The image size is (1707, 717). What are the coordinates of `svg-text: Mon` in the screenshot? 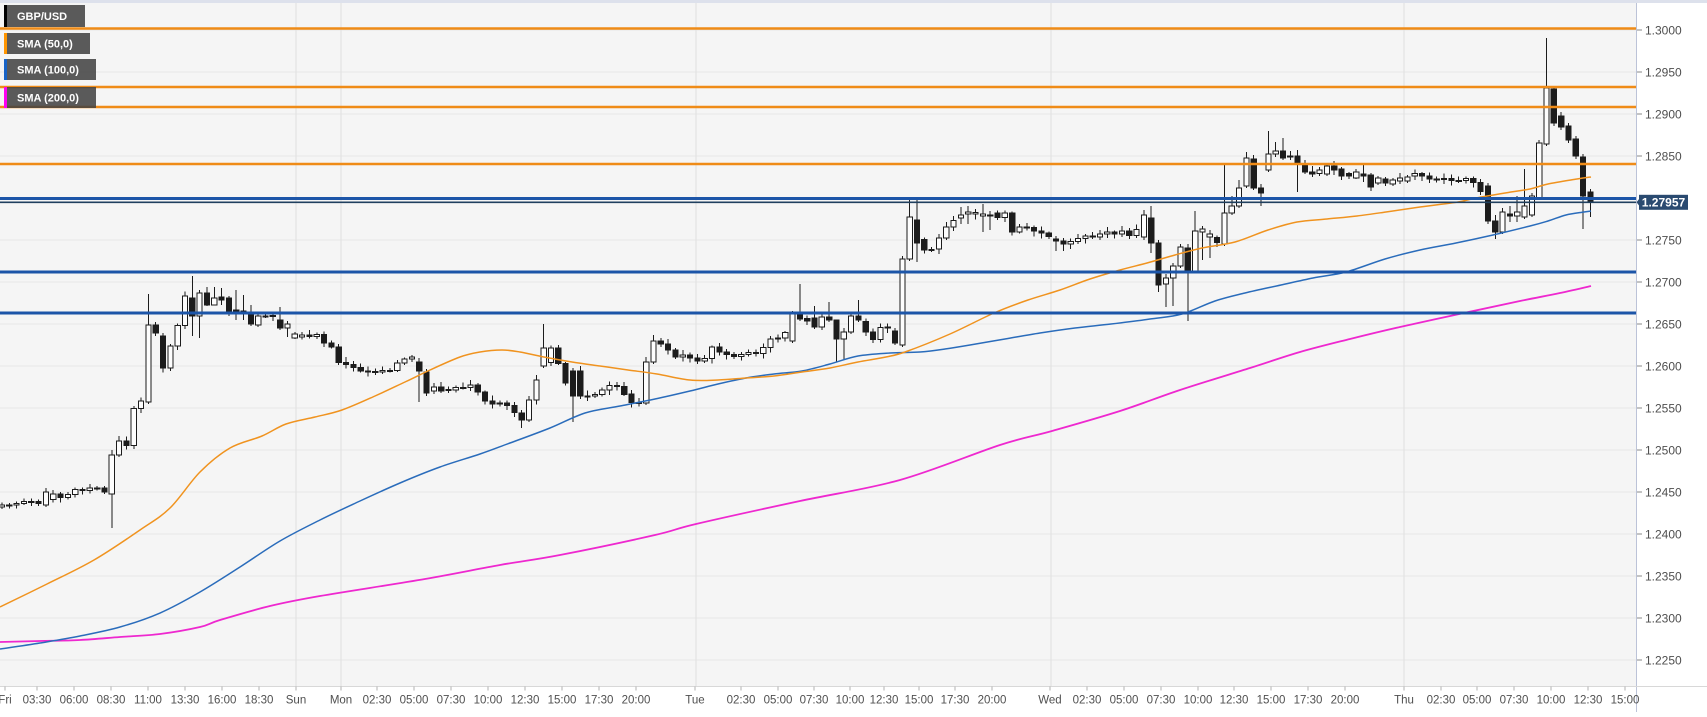 It's located at (341, 701).